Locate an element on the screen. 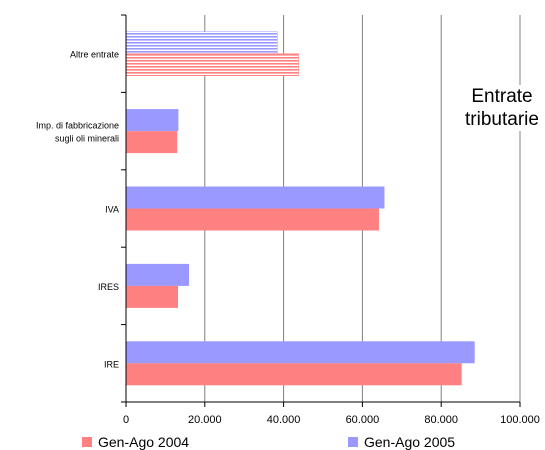 The image size is (545, 450). legend-item-2005: Gen-Ago 2005 is located at coordinates (401, 442).